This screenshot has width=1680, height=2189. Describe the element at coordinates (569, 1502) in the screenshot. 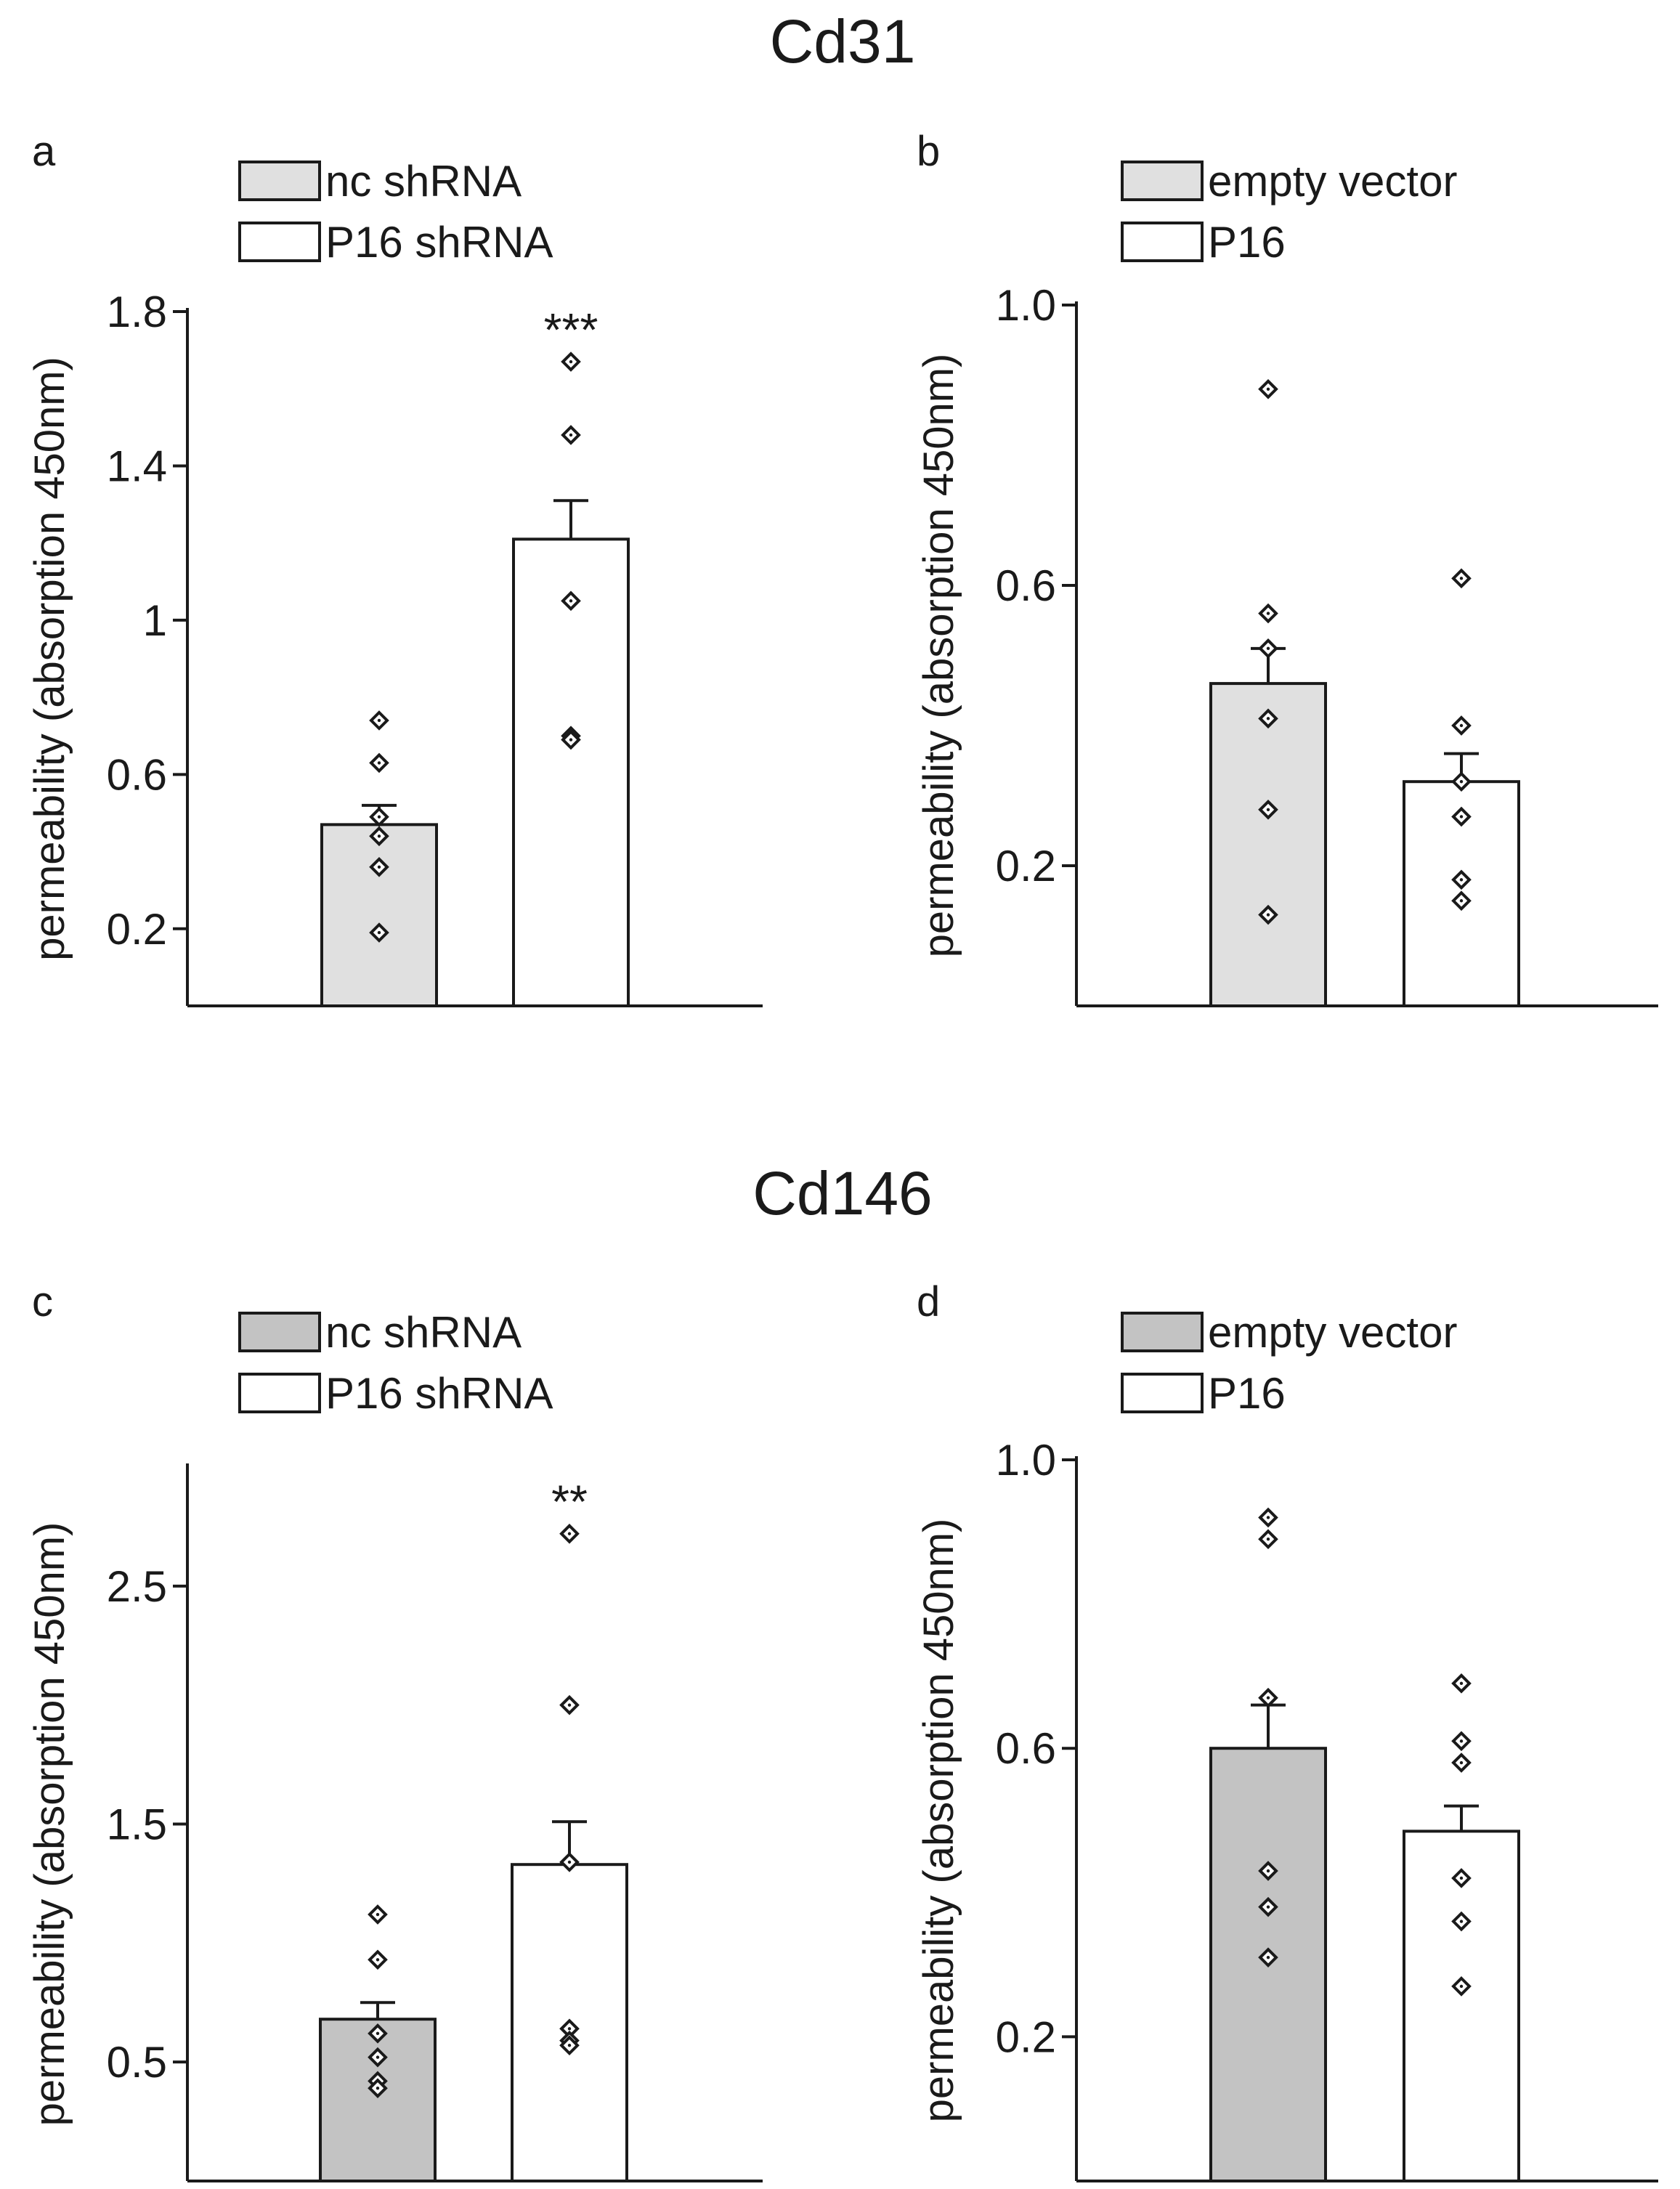

I see `significance-stars: **` at that location.